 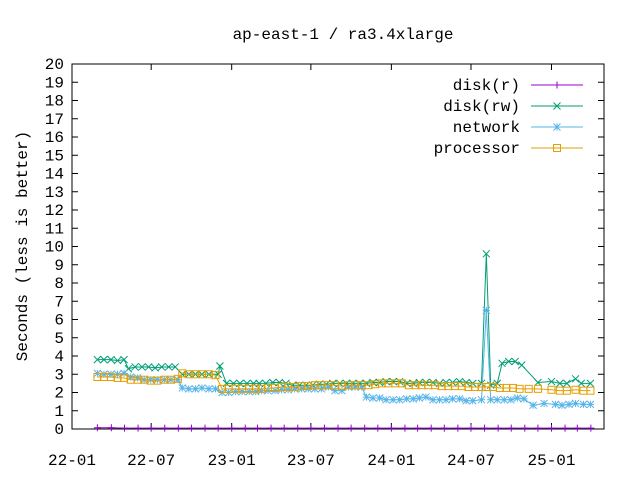 I want to click on x-tick-label: 24-01, so click(x=391, y=461).